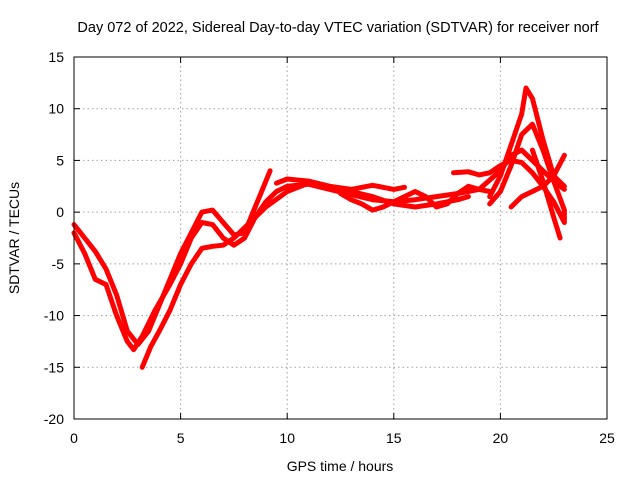 The image size is (640, 480). Describe the element at coordinates (56, 109) in the screenshot. I see `y-tick-label: 10` at that location.